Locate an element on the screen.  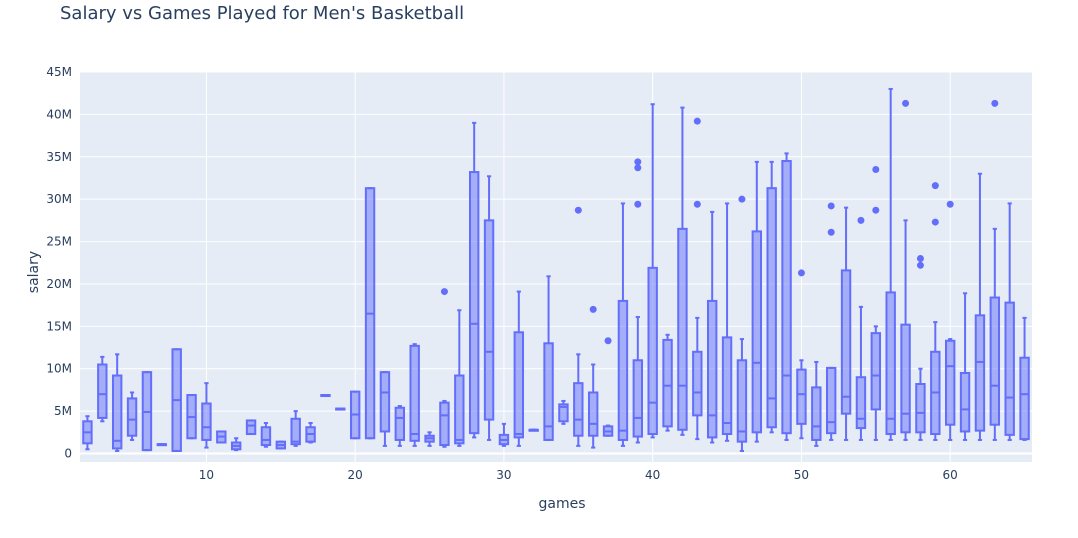
y-tick-label: 15M is located at coordinates (59, 326).